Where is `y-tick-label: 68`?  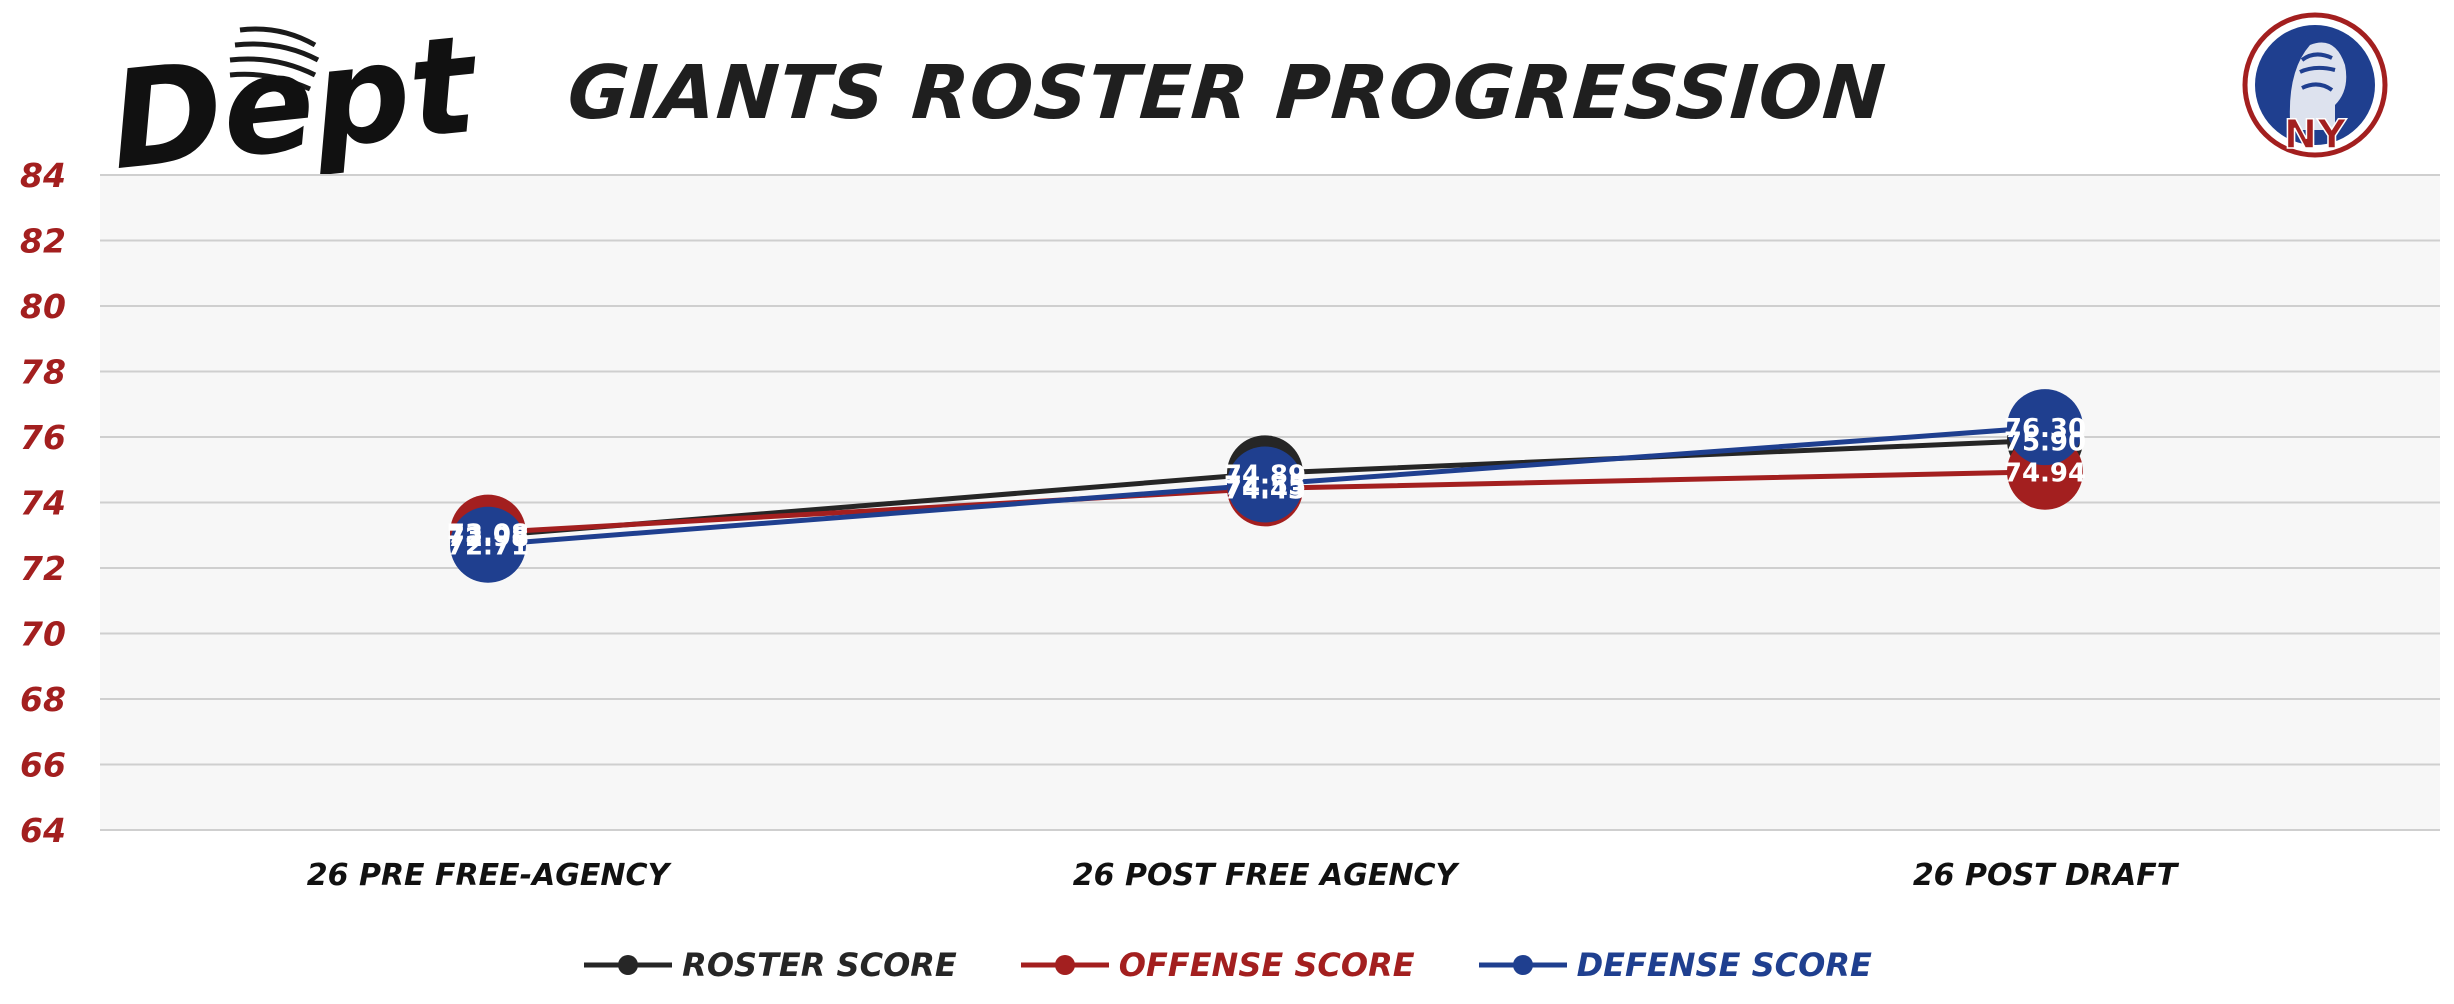
y-tick-label: 68 is located at coordinates (43, 699).